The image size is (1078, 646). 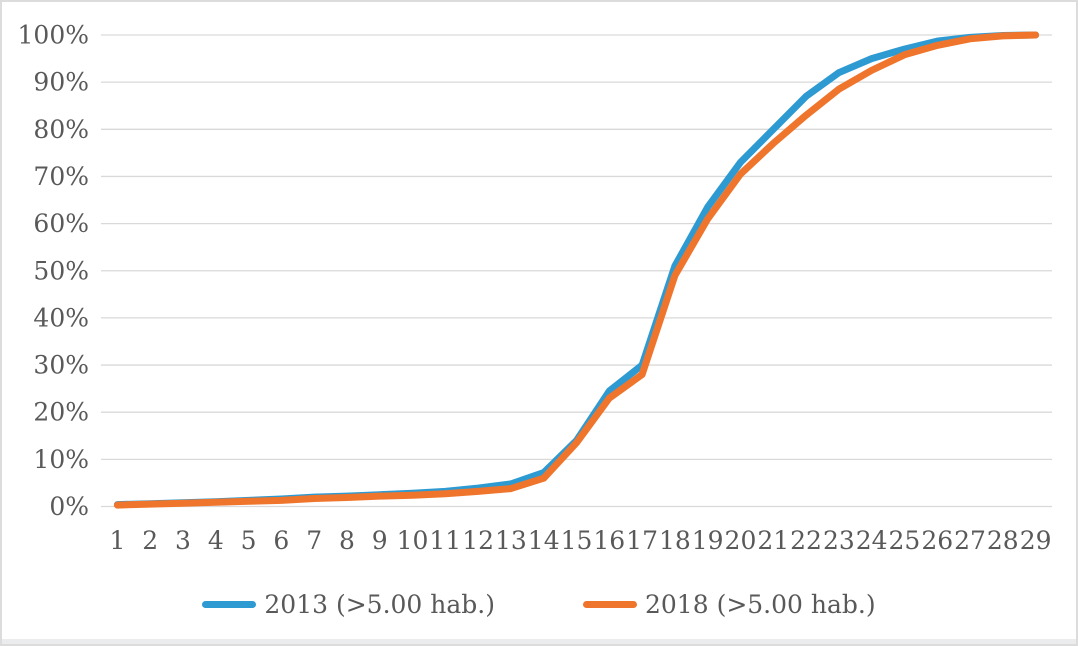 What do you see at coordinates (413, 540) in the screenshot?
I see `x-axis-tick-label: 10` at bounding box center [413, 540].